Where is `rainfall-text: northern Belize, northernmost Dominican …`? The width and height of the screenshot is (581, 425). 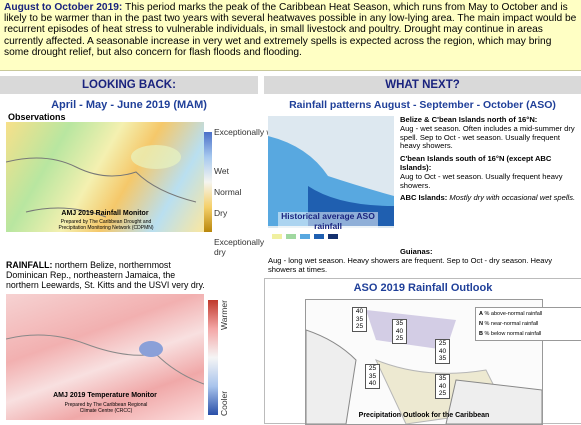
rainfall-text: northern Belize, northernmost Dominican … is located at coordinates (105, 275).